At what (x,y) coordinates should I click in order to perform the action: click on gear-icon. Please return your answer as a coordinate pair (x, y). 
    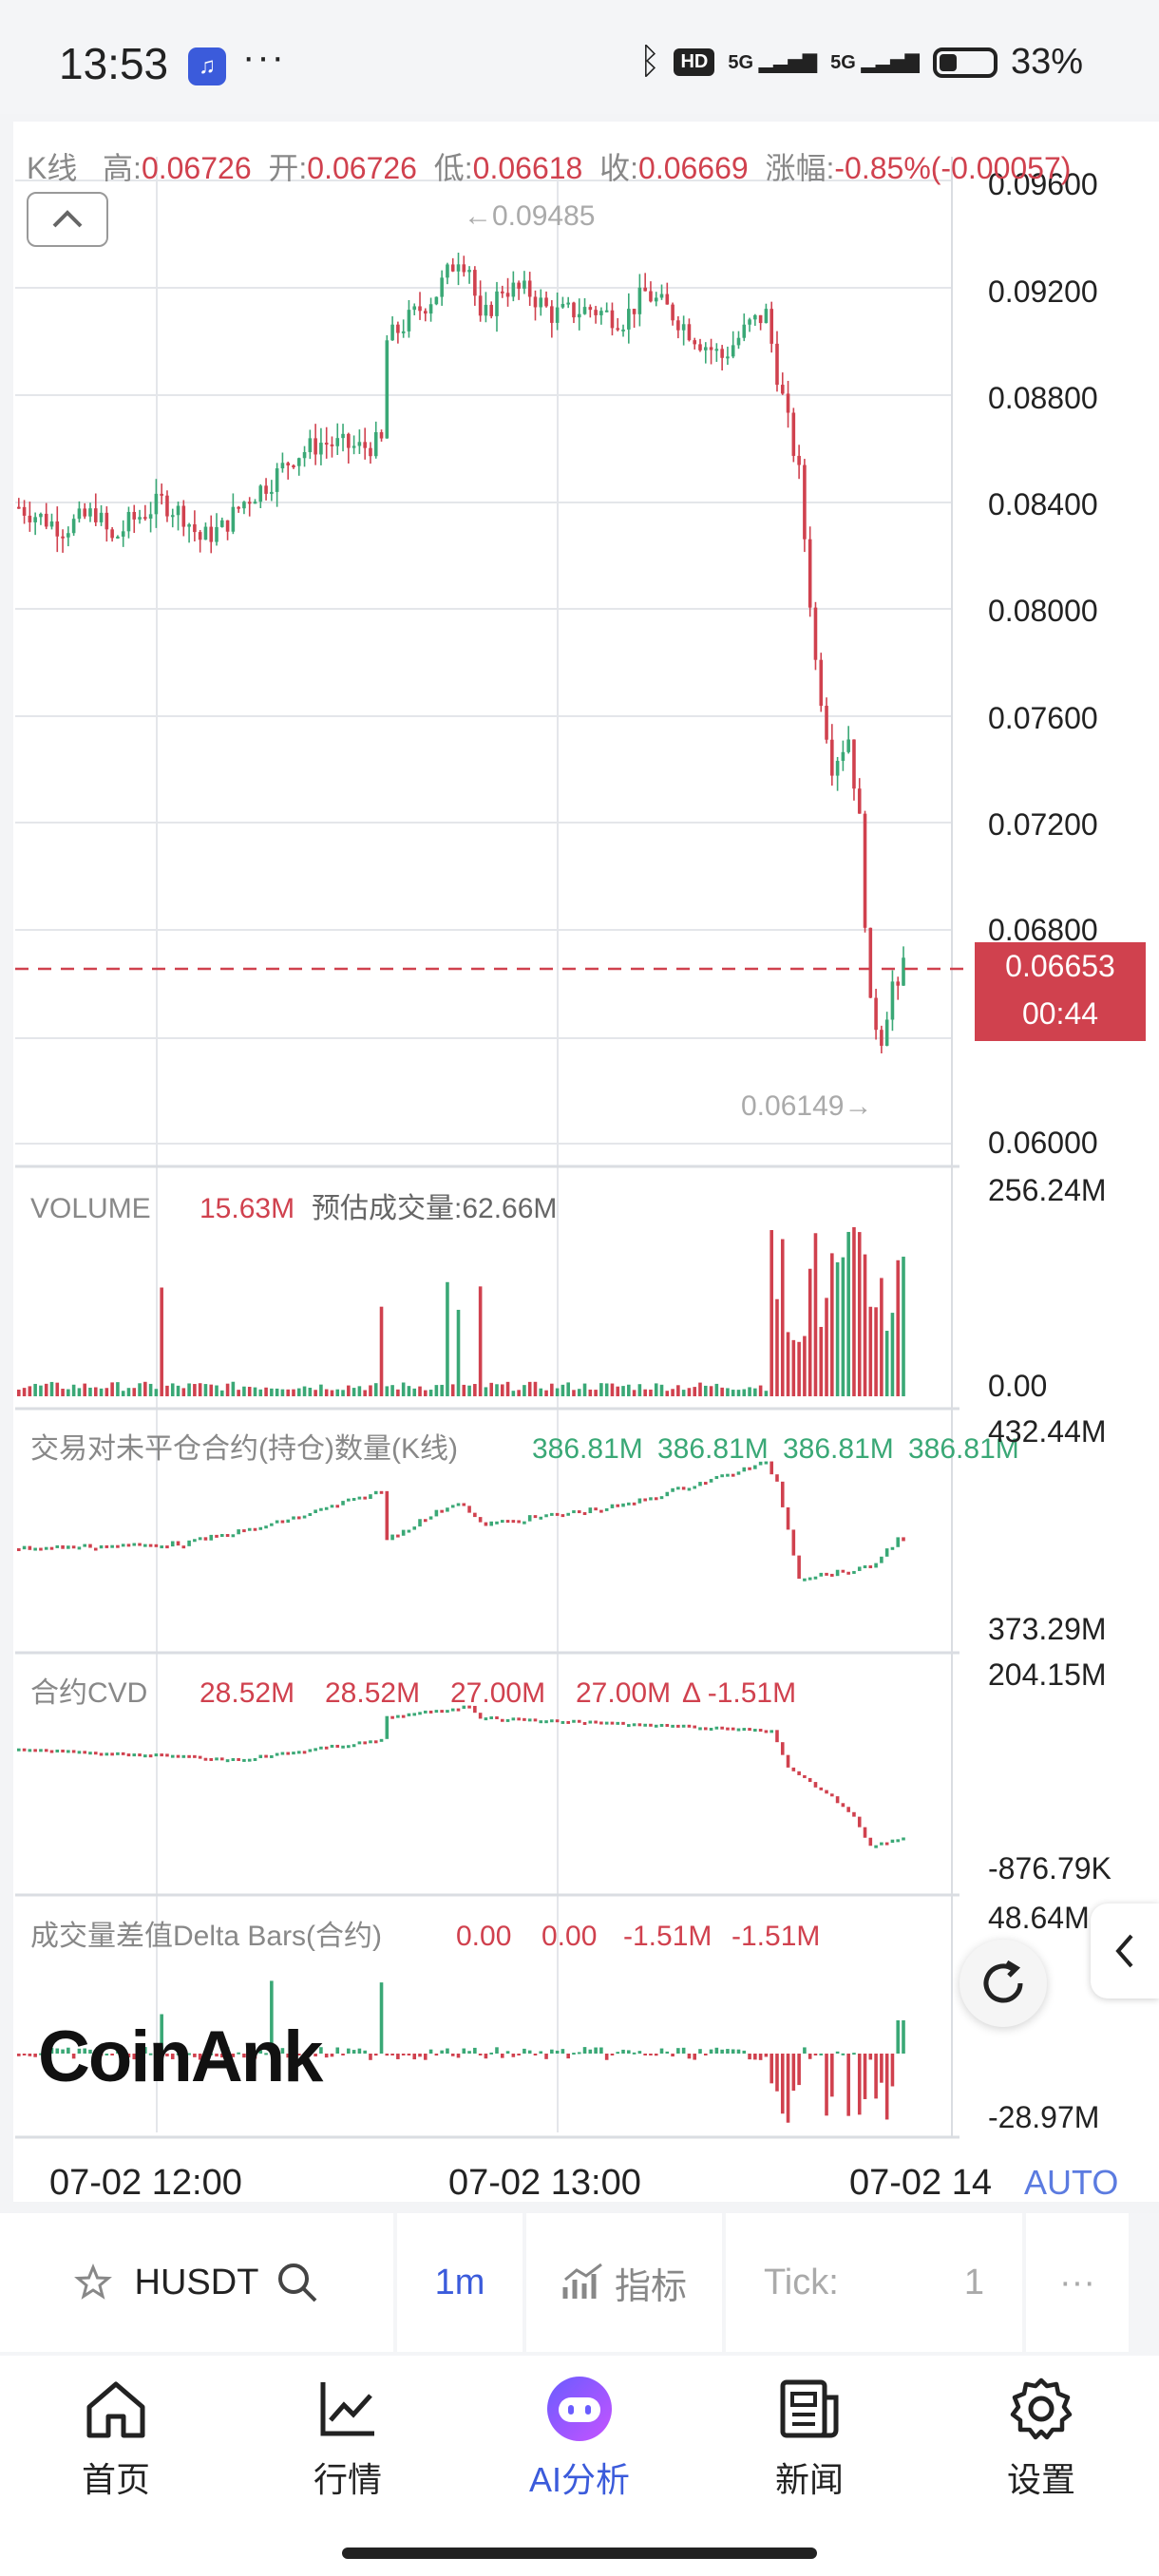
    Looking at the image, I should click on (1041, 2408).